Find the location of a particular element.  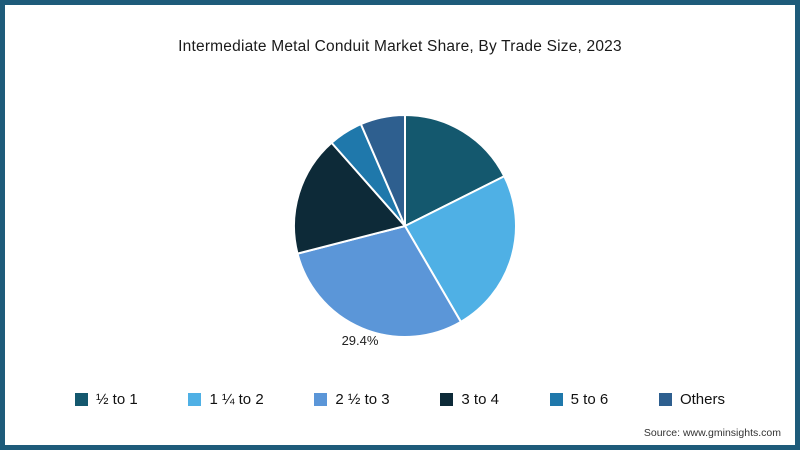

legend-label: 3 to 4 is located at coordinates (480, 399).